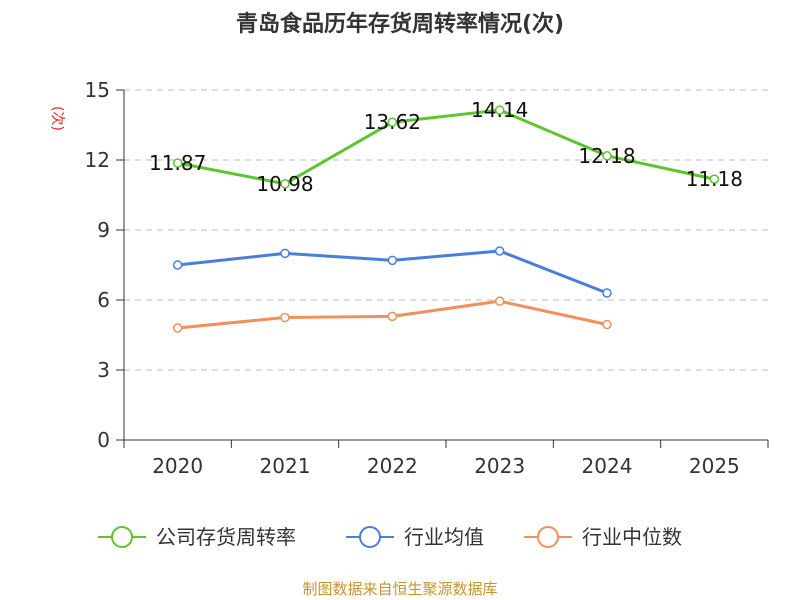 This screenshot has height=600, width=800. What do you see at coordinates (103, 230) in the screenshot?
I see `y-tick-label: 9` at bounding box center [103, 230].